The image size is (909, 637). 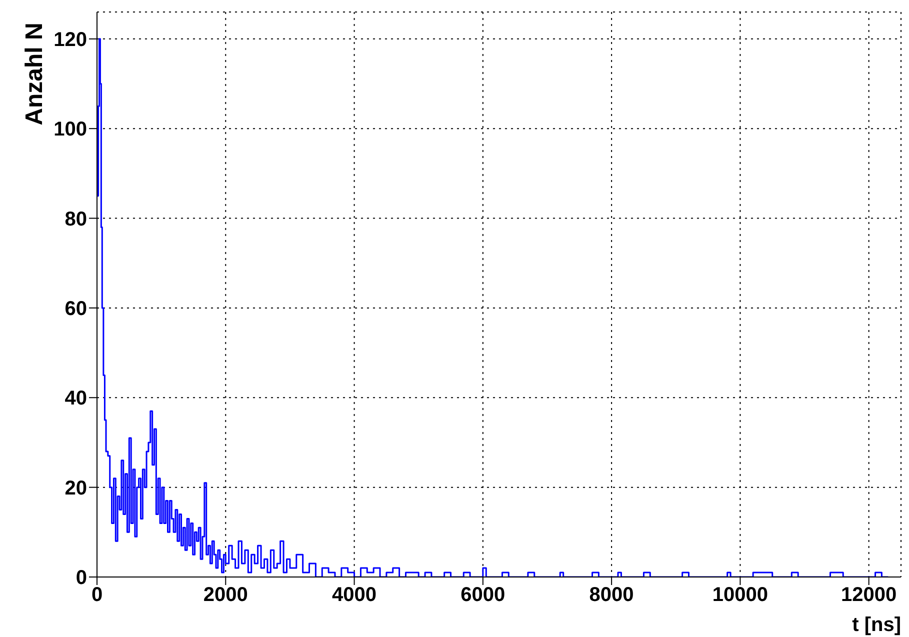 What do you see at coordinates (97, 595) in the screenshot?
I see `x-tick-label: 0` at bounding box center [97, 595].